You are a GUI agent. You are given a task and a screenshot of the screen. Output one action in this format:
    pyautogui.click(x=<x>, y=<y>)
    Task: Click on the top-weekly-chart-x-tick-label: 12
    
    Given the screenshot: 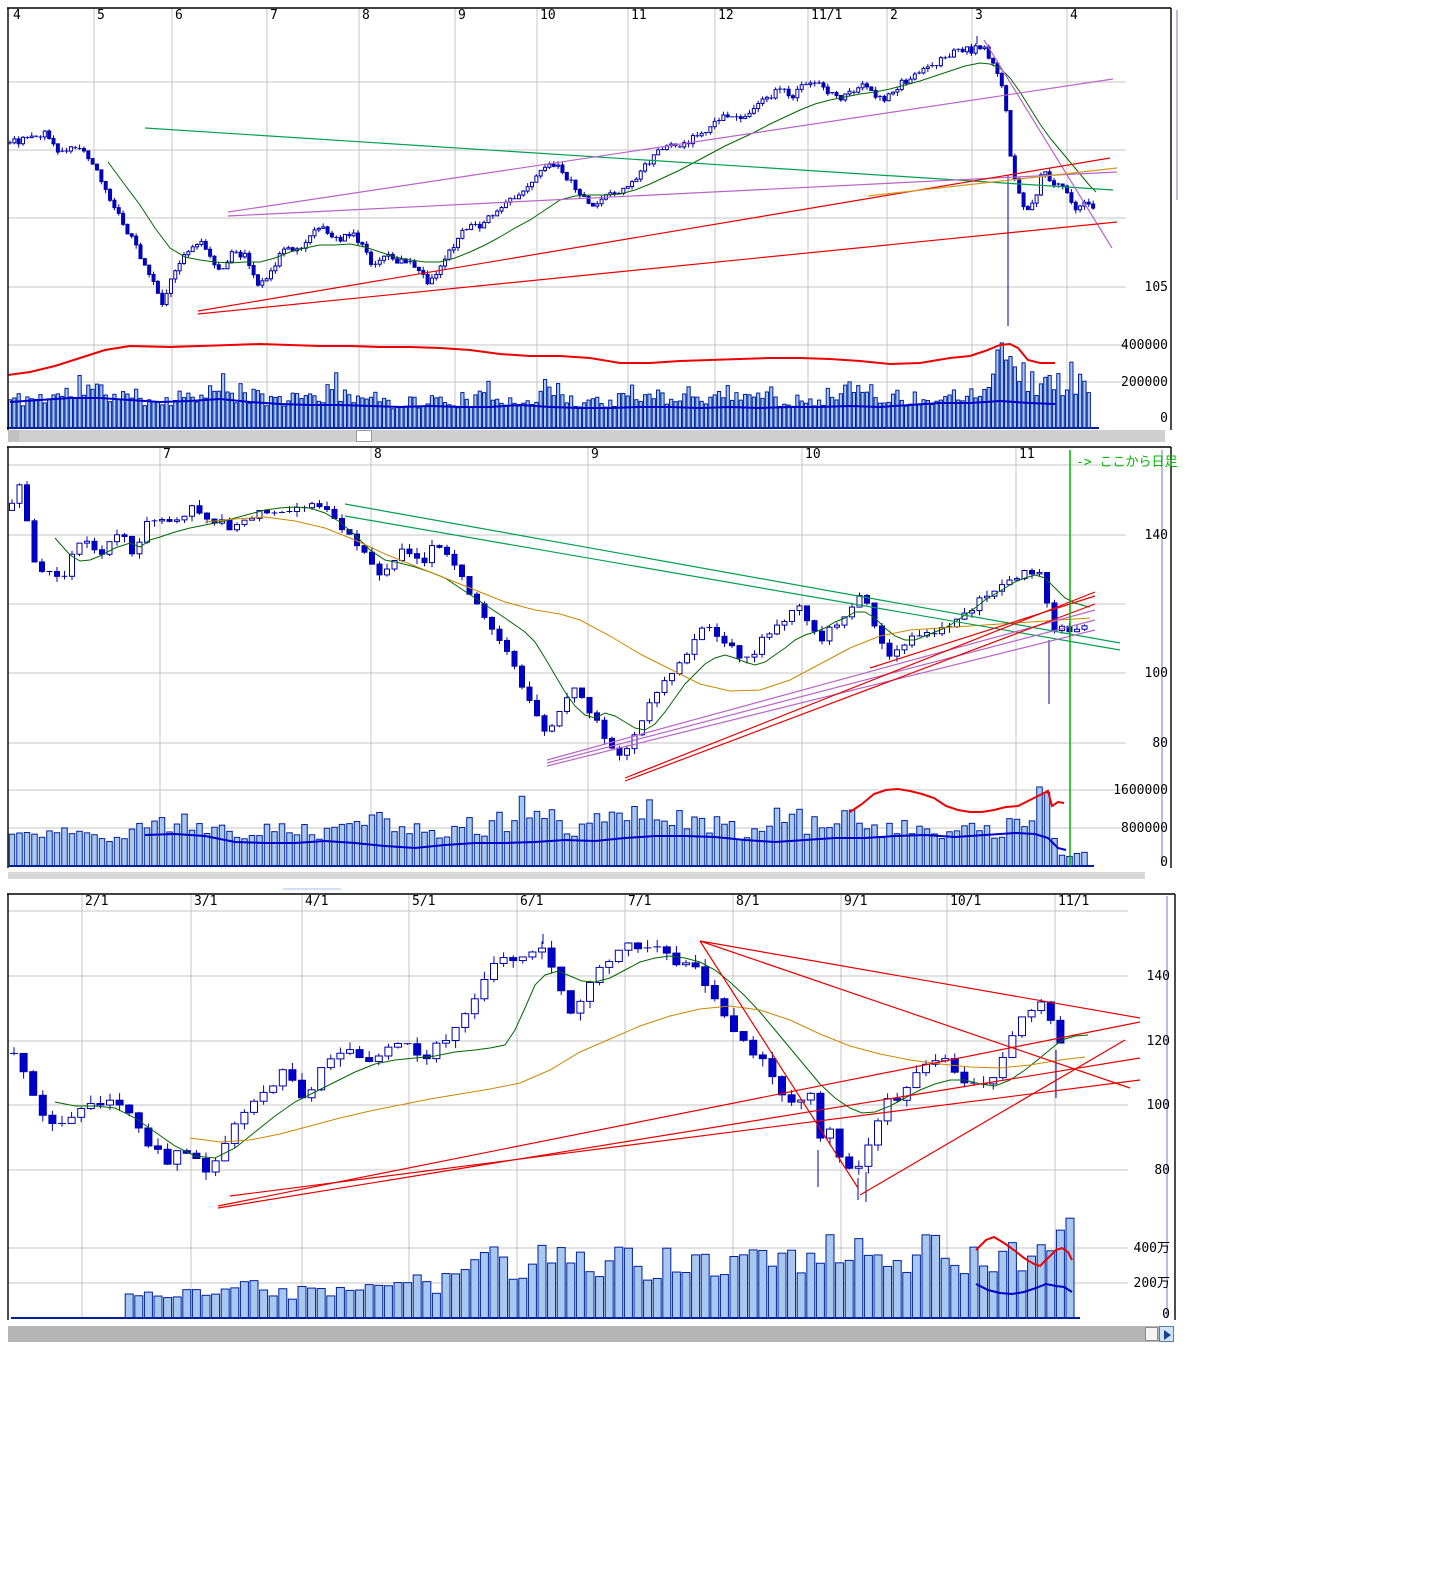 What is the action you would take?
    pyautogui.click(x=726, y=15)
    